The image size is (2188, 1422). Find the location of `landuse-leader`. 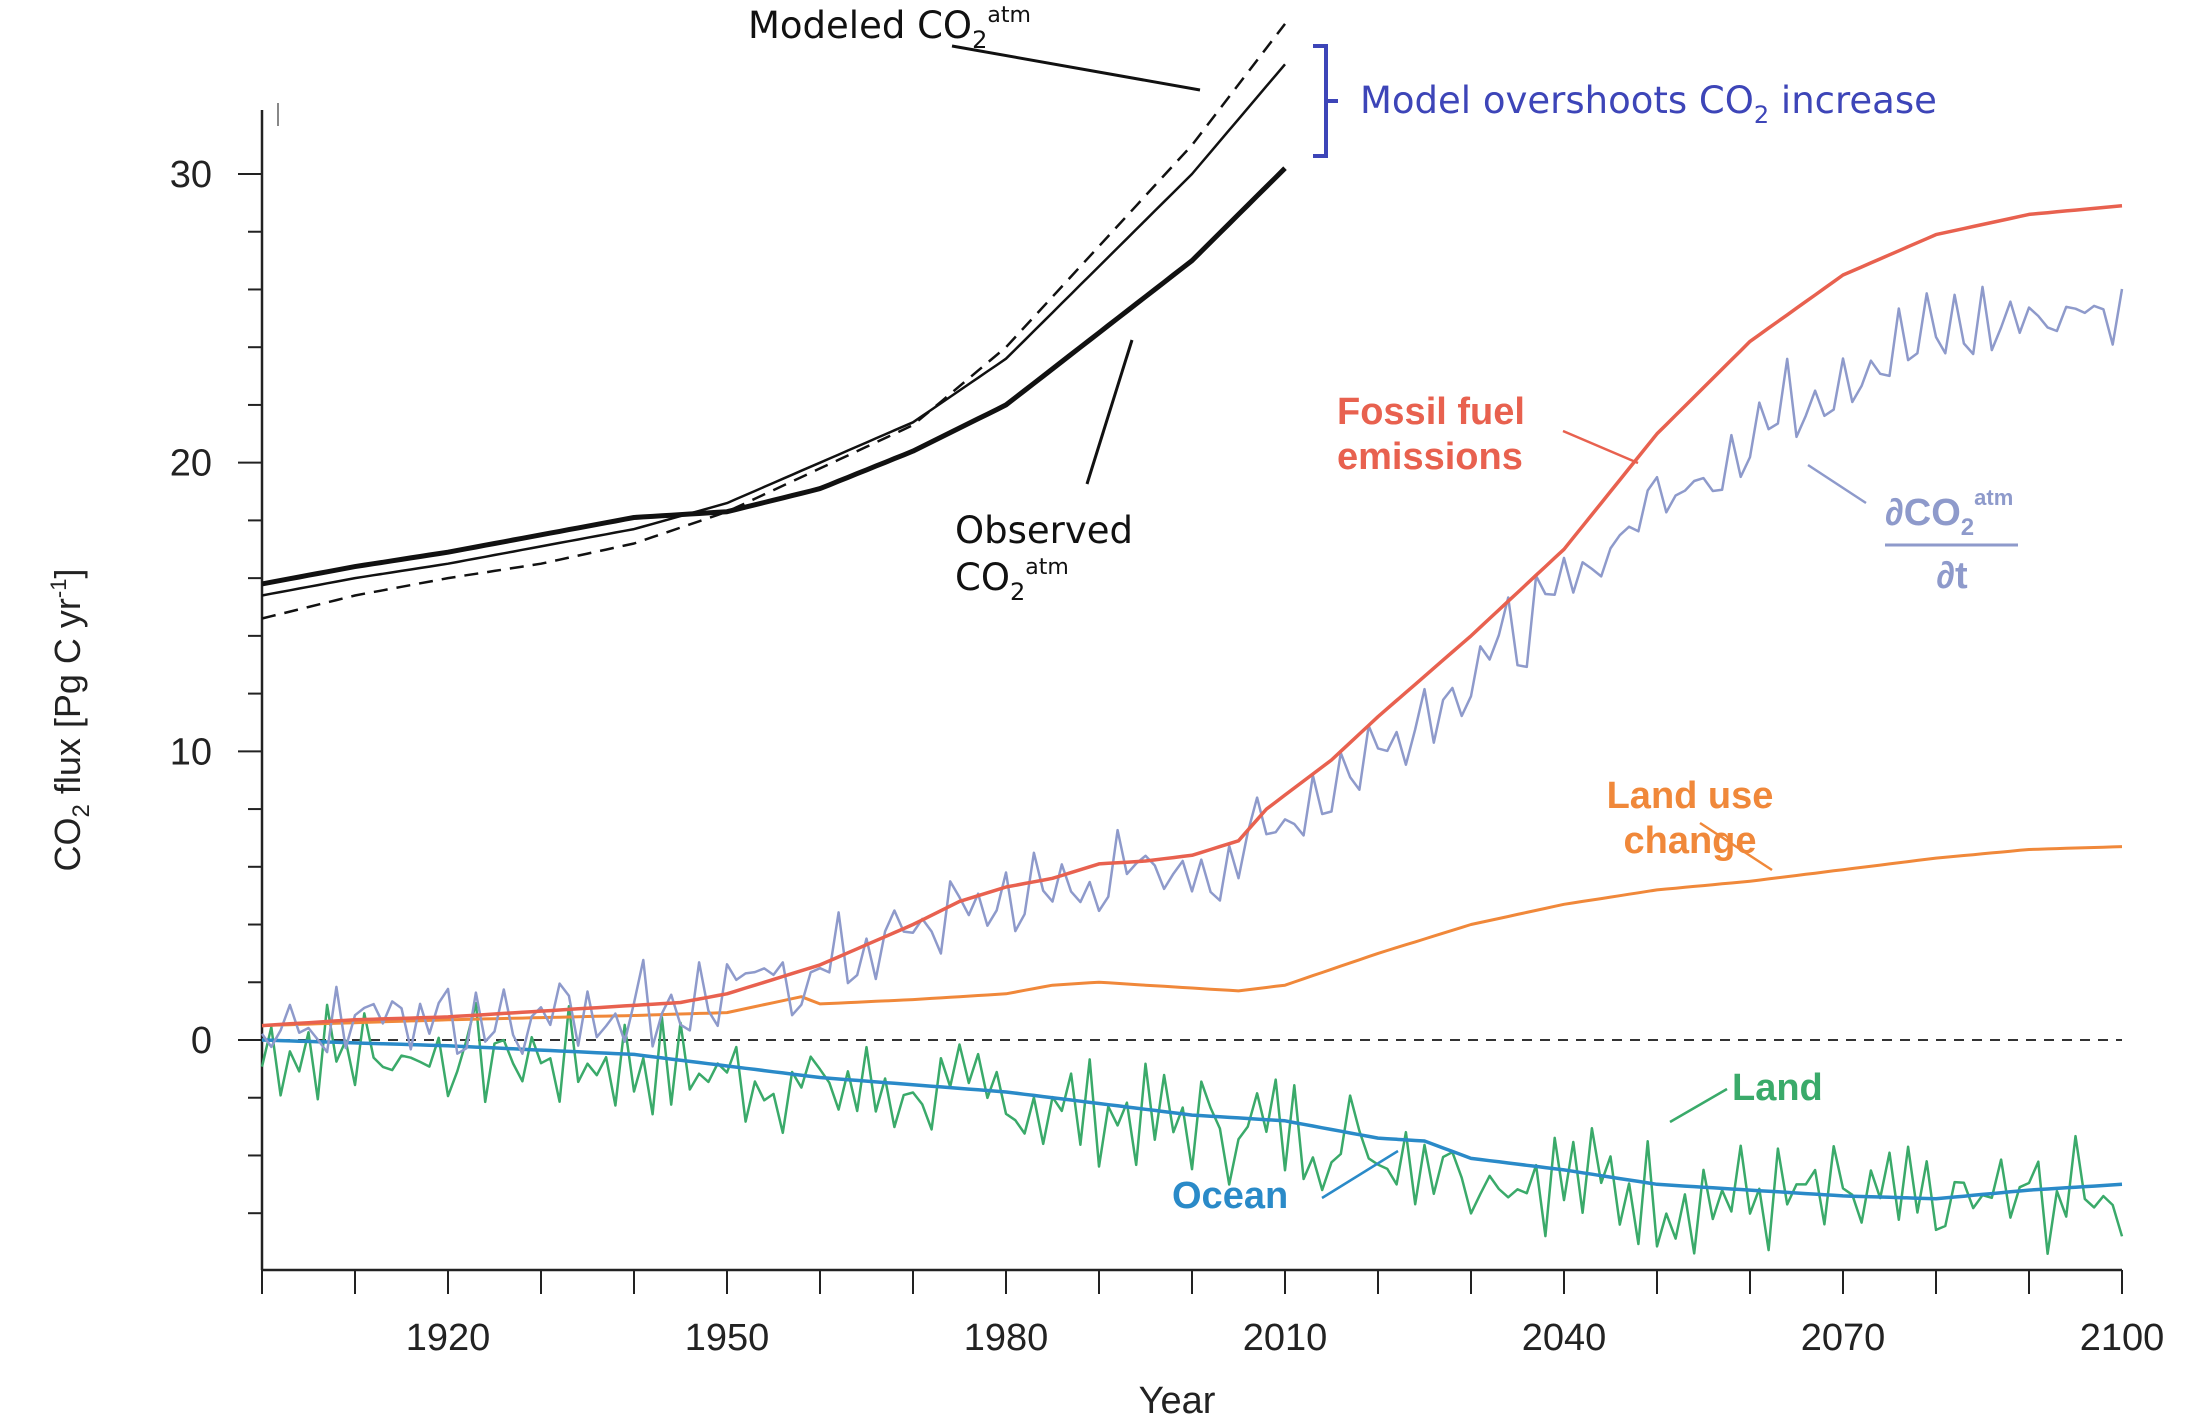

landuse-leader is located at coordinates (1736, 846).